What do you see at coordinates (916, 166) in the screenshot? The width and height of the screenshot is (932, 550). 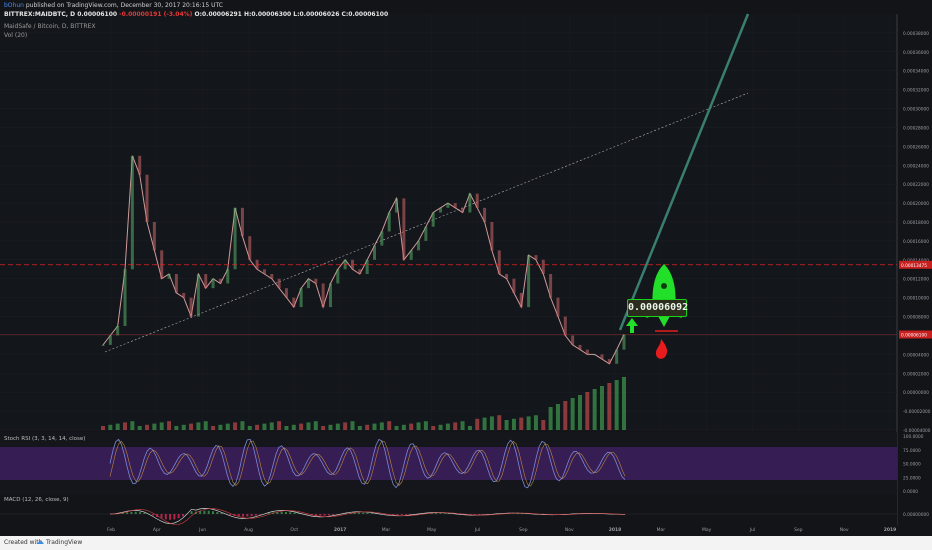 I see `price-tick-label: 0.00024000` at bounding box center [916, 166].